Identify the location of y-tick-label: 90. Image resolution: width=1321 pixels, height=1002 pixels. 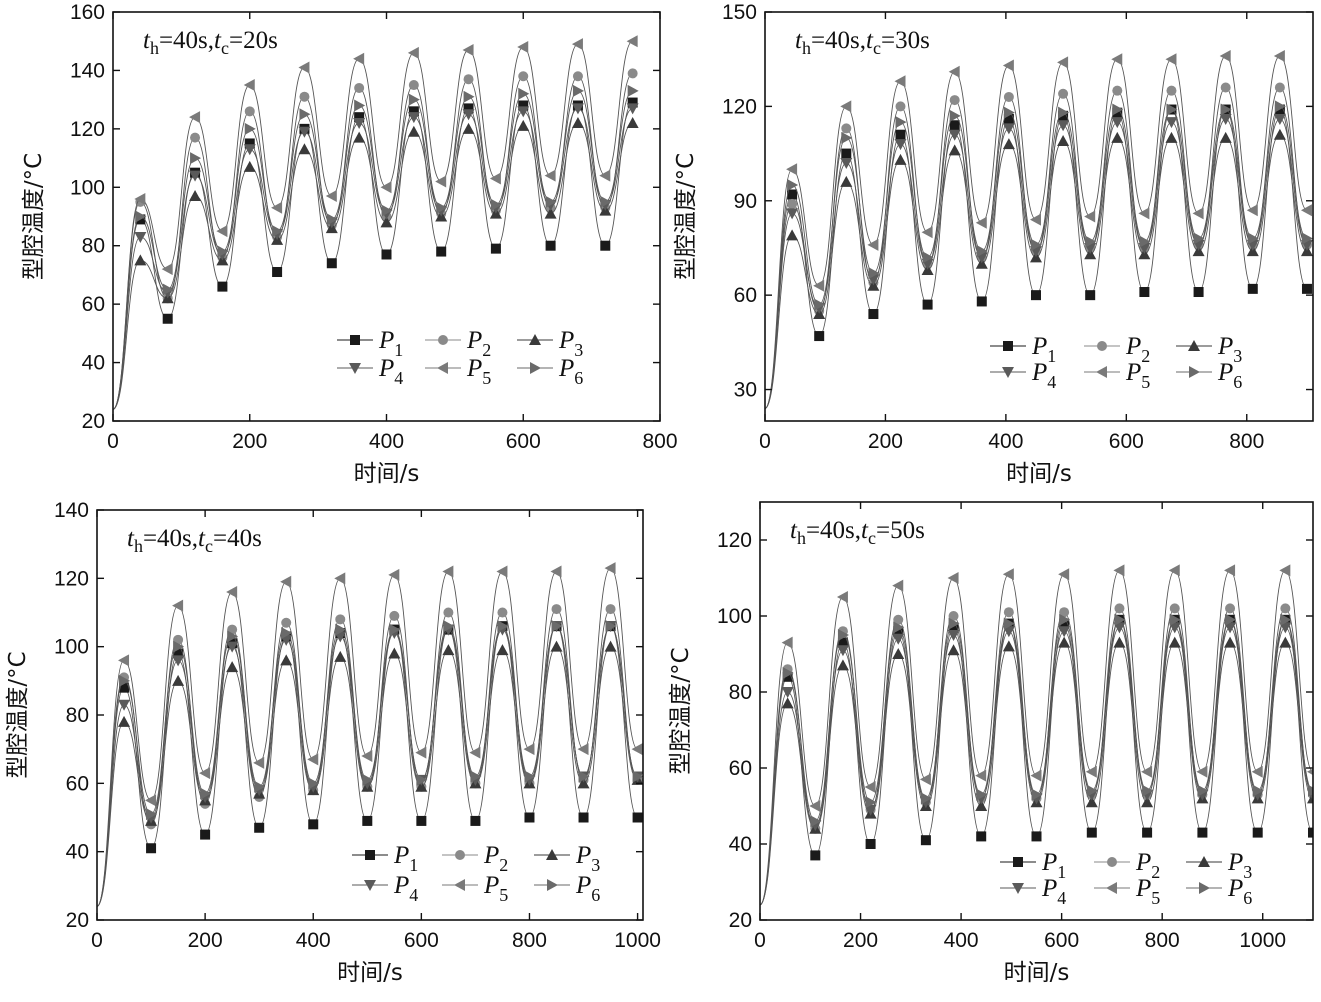
(745, 201).